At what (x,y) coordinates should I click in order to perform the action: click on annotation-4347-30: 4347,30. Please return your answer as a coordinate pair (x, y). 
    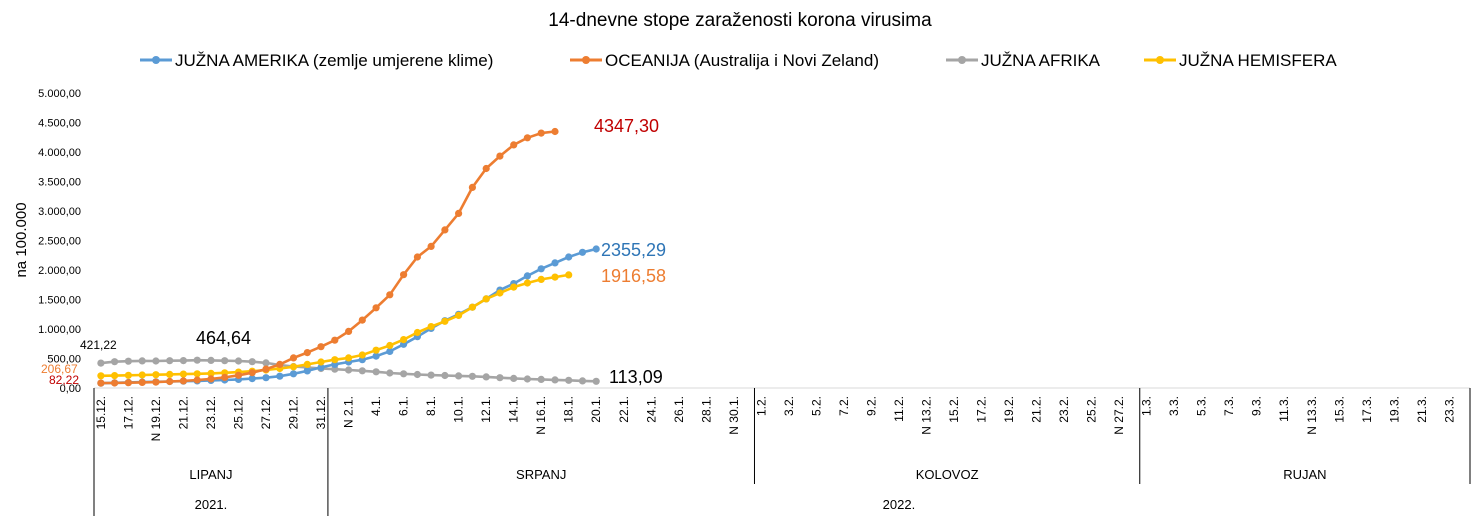
    Looking at the image, I should click on (626, 126).